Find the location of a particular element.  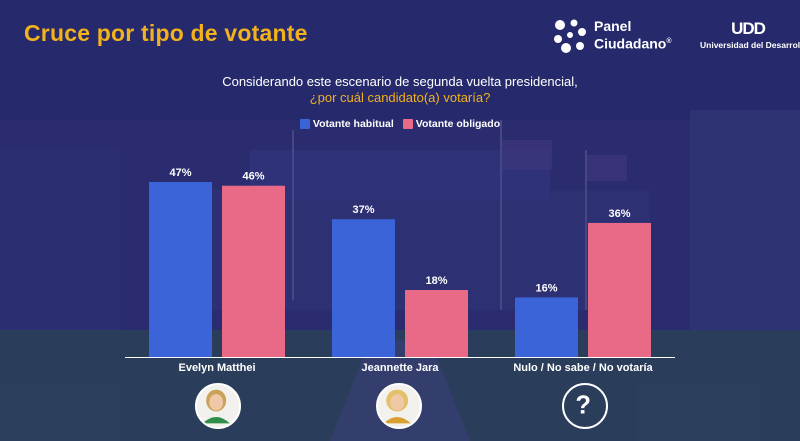

data-label-obligado-1: 18% is located at coordinates (436, 281).